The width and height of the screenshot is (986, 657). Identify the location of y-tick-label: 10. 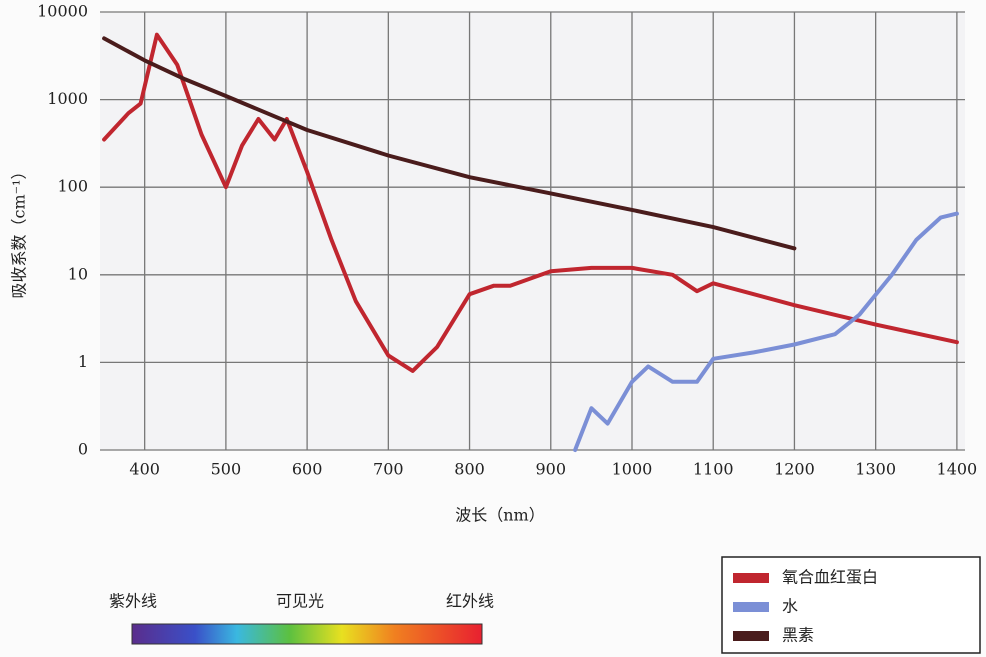
(78, 273).